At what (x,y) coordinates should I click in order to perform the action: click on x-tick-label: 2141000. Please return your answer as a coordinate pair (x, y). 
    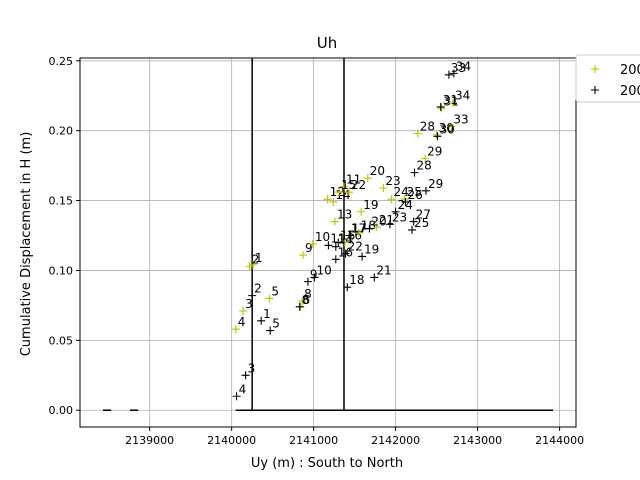
    Looking at the image, I should click on (313, 440).